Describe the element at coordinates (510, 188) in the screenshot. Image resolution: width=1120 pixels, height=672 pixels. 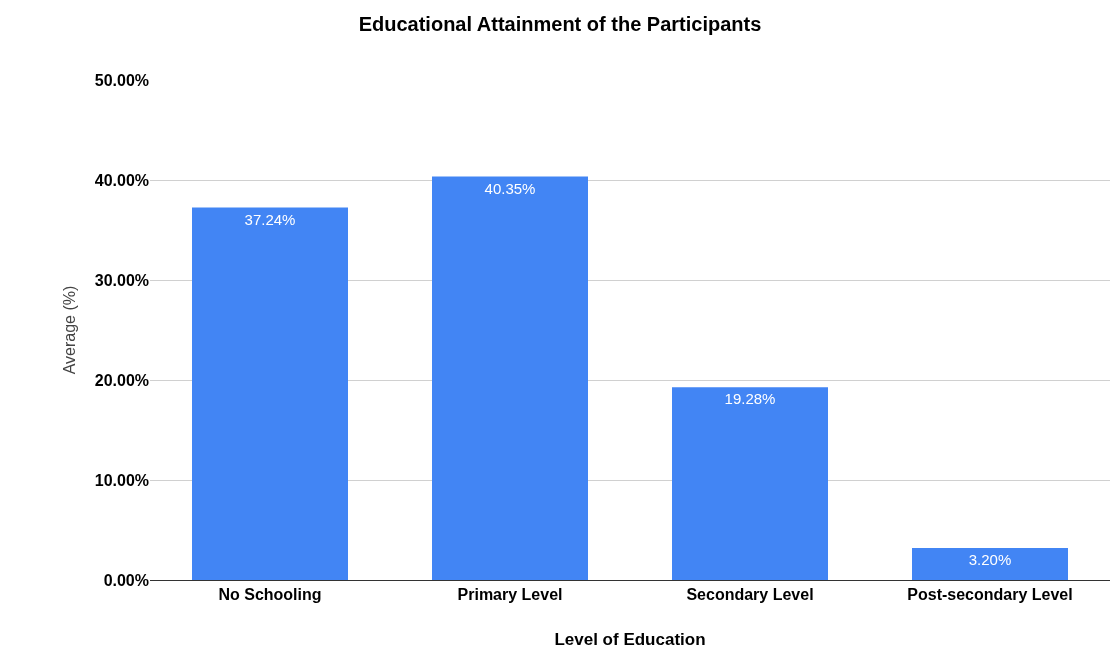
I see `data-label: 40.35%` at that location.